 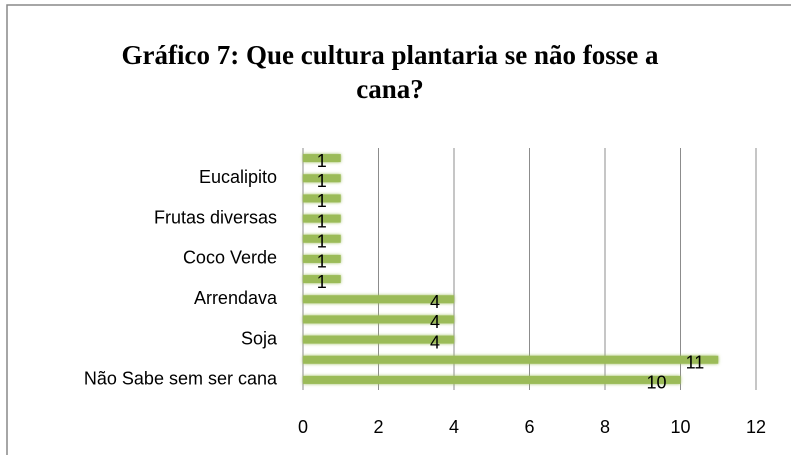 What do you see at coordinates (259, 338) in the screenshot?
I see `y-tick-label: Soja` at bounding box center [259, 338].